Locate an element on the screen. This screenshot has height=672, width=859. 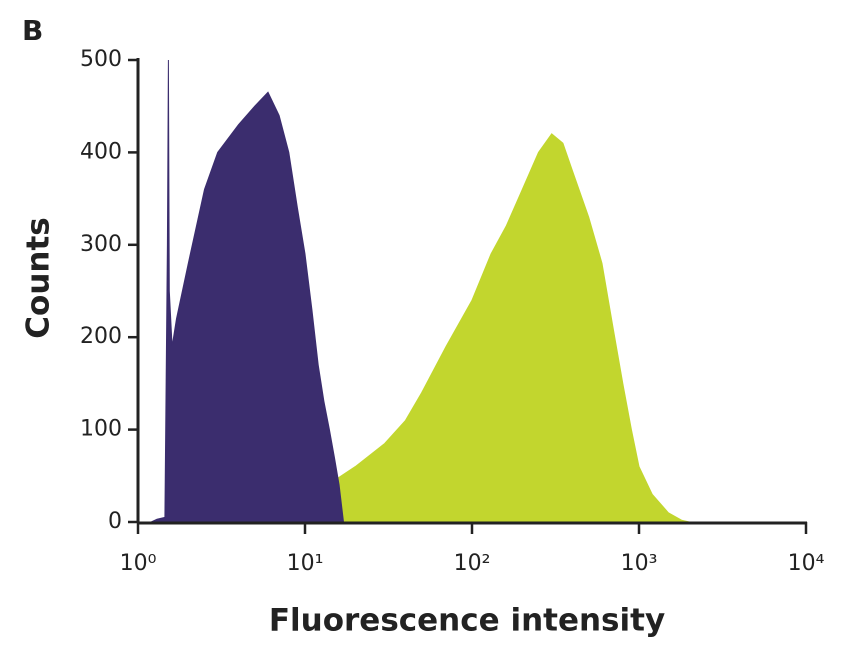
x-tick-label: 10² is located at coordinates (472, 563).